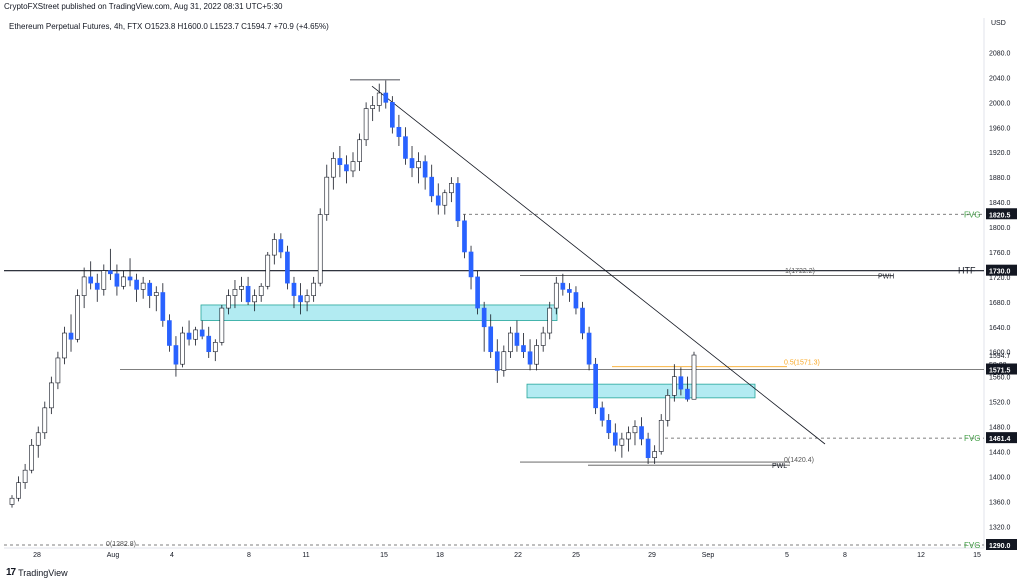 This screenshot has height=582, width=1024. Describe the element at coordinates (972, 438) in the screenshot. I see `fvg-label-mid: FVG` at that location.